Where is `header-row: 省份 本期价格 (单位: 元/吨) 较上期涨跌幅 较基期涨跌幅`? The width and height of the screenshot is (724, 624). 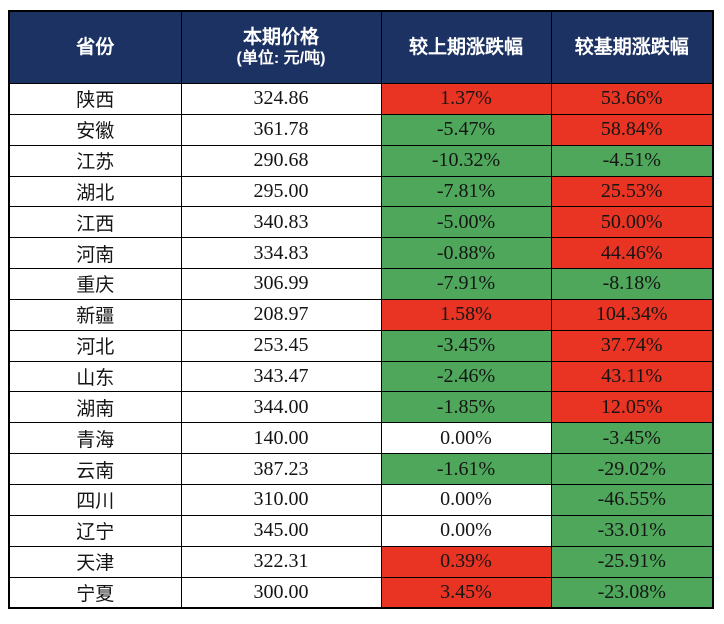 header-row: 省份 本期价格 (单位: 元/吨) 较上期涨跌幅 较基期涨跌幅 is located at coordinates (361, 47).